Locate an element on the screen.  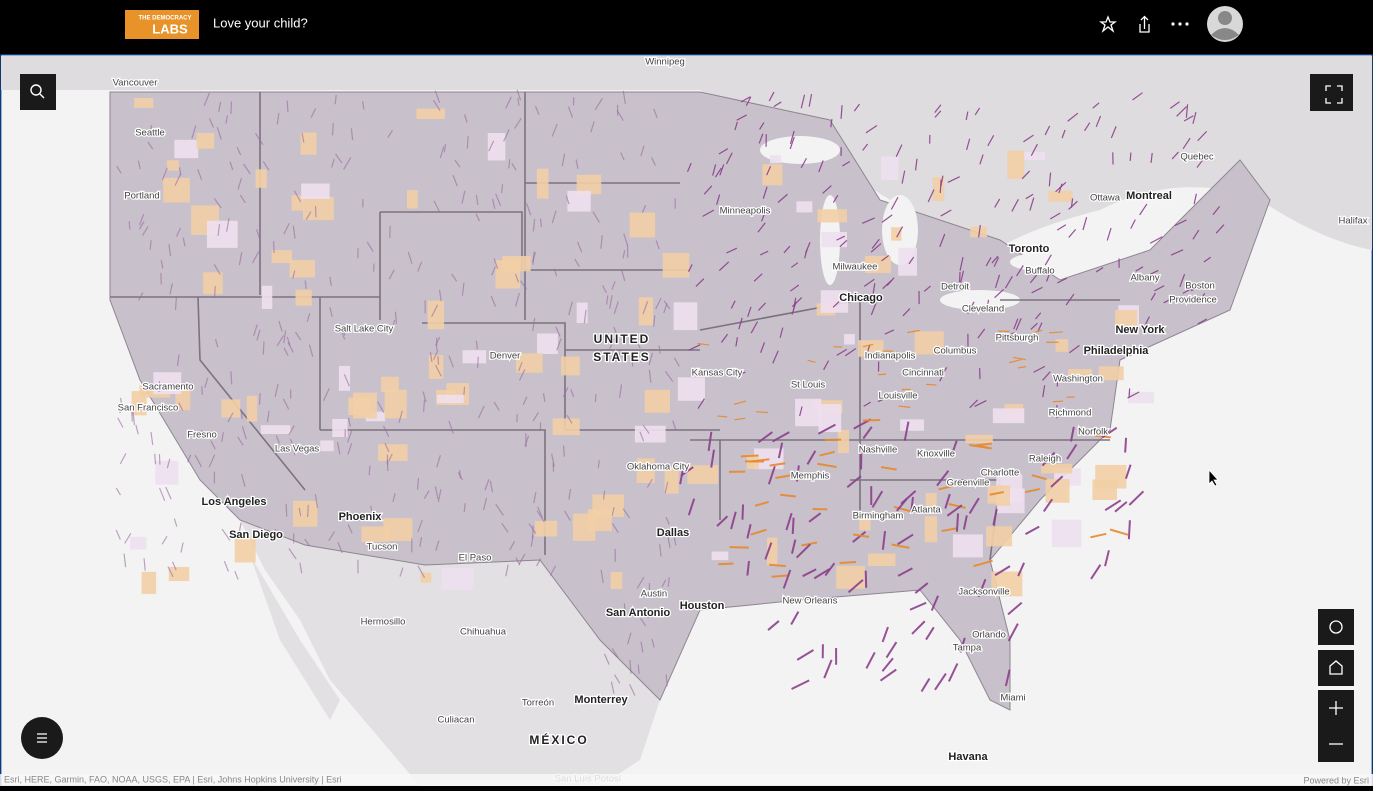
more-icon is located at coordinates (1179, 23).